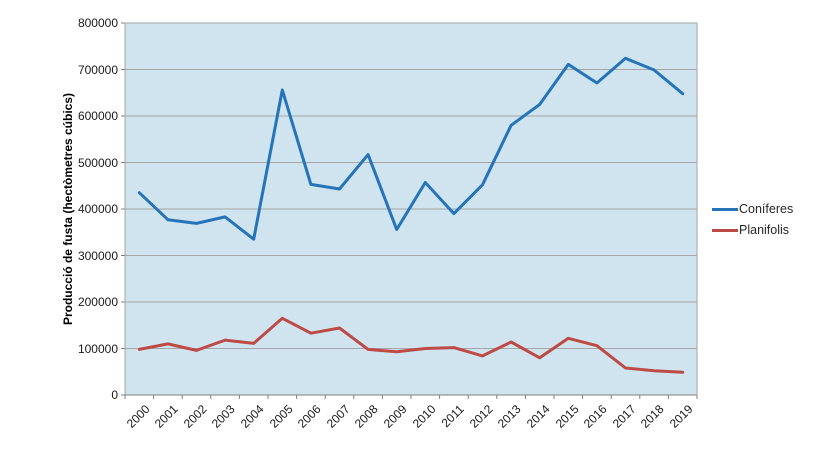  I want to click on legend-label-coniferes: Coníferes, so click(766, 209).